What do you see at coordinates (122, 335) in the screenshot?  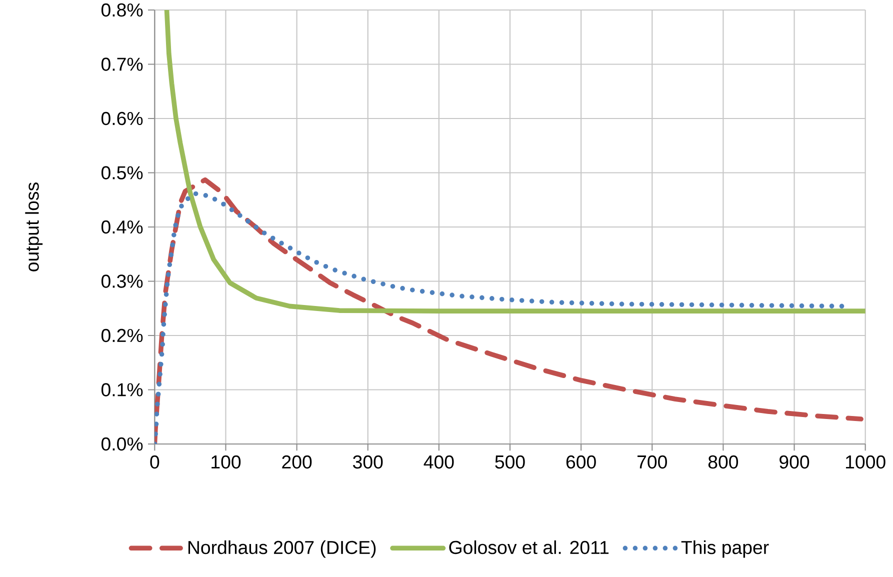 I see `y-tick-label: 0.2%` at bounding box center [122, 335].